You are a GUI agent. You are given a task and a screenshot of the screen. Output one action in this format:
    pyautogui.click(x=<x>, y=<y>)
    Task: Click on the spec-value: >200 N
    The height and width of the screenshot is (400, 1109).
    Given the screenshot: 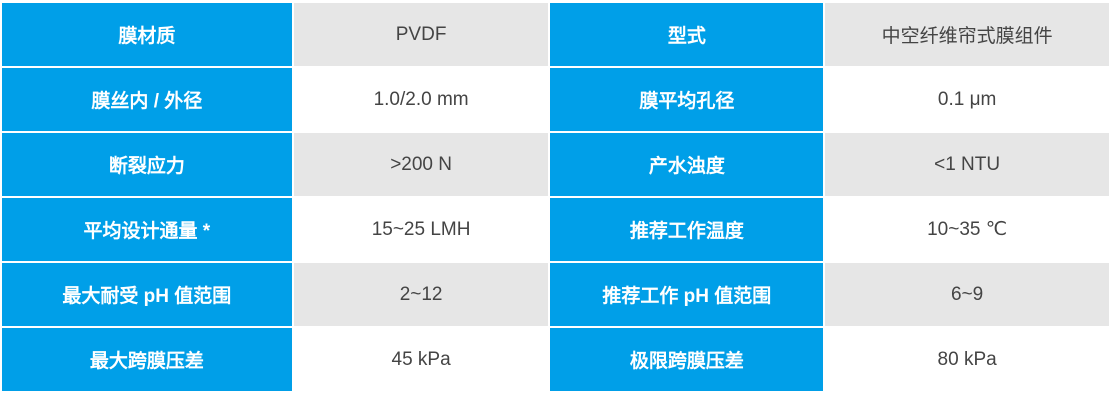 What is the action you would take?
    pyautogui.click(x=421, y=164)
    